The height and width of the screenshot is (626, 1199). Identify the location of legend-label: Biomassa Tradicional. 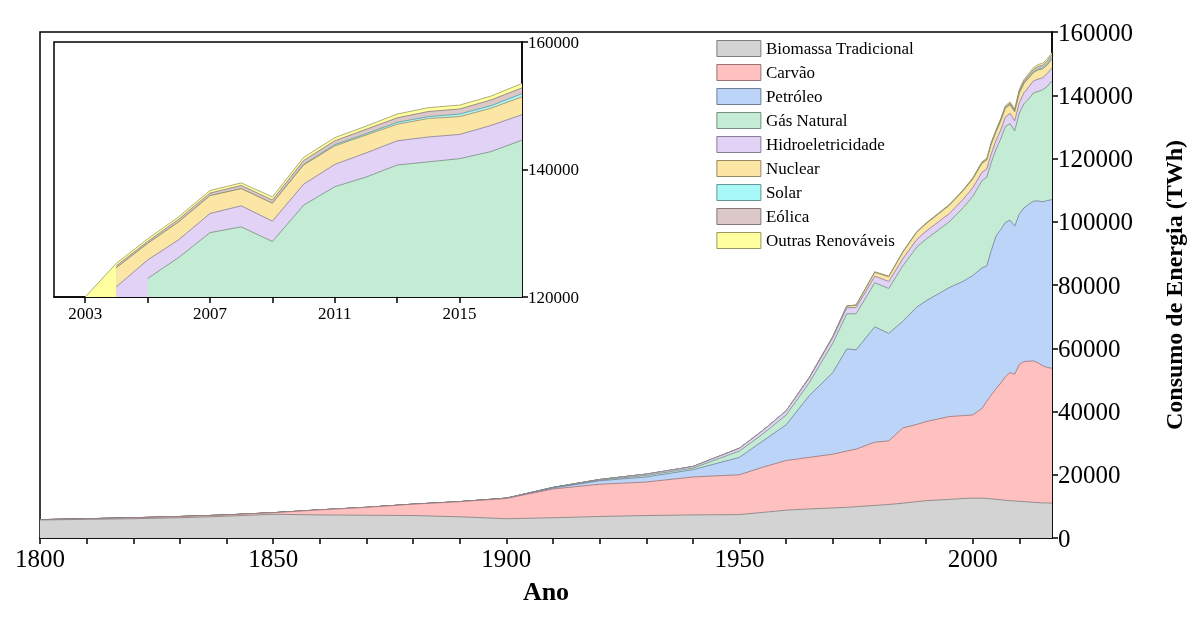
(839, 48).